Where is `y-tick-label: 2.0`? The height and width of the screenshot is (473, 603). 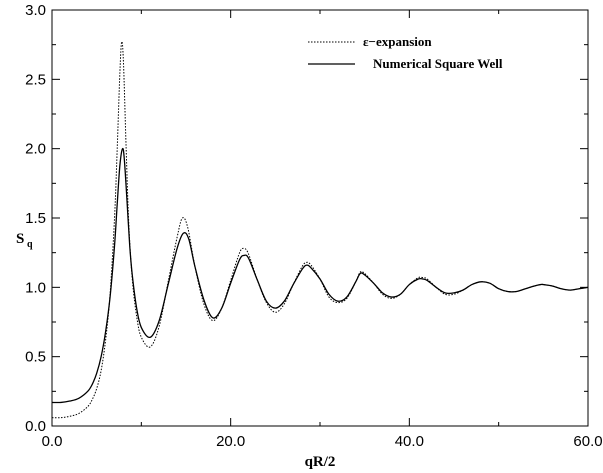 y-tick-label: 2.0 is located at coordinates (35, 149).